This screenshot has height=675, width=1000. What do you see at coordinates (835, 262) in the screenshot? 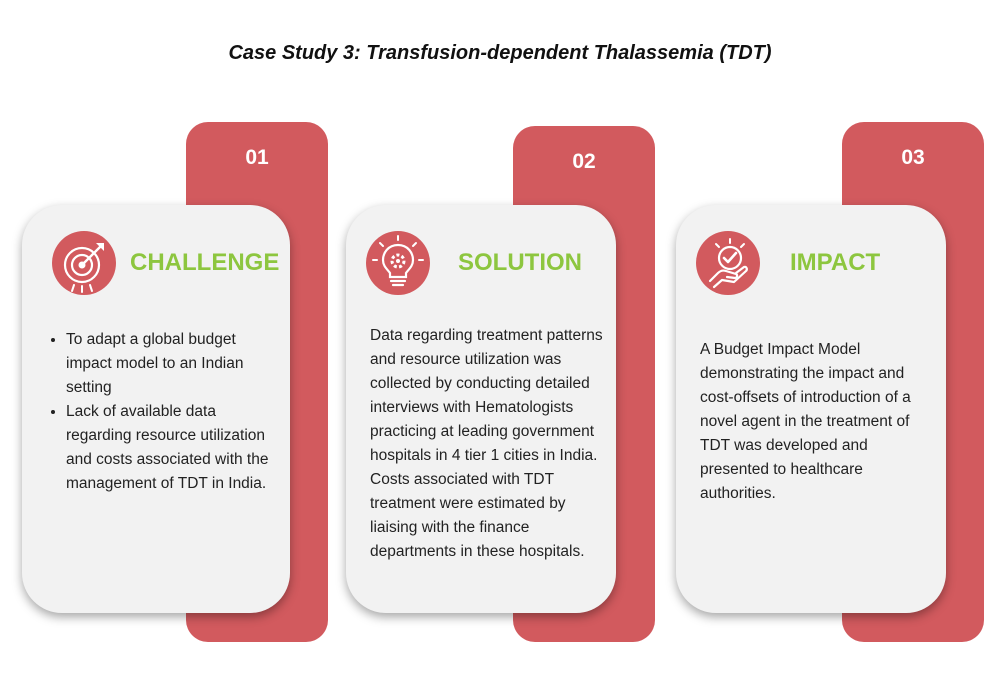
I see `card-heading: IMPACT` at bounding box center [835, 262].